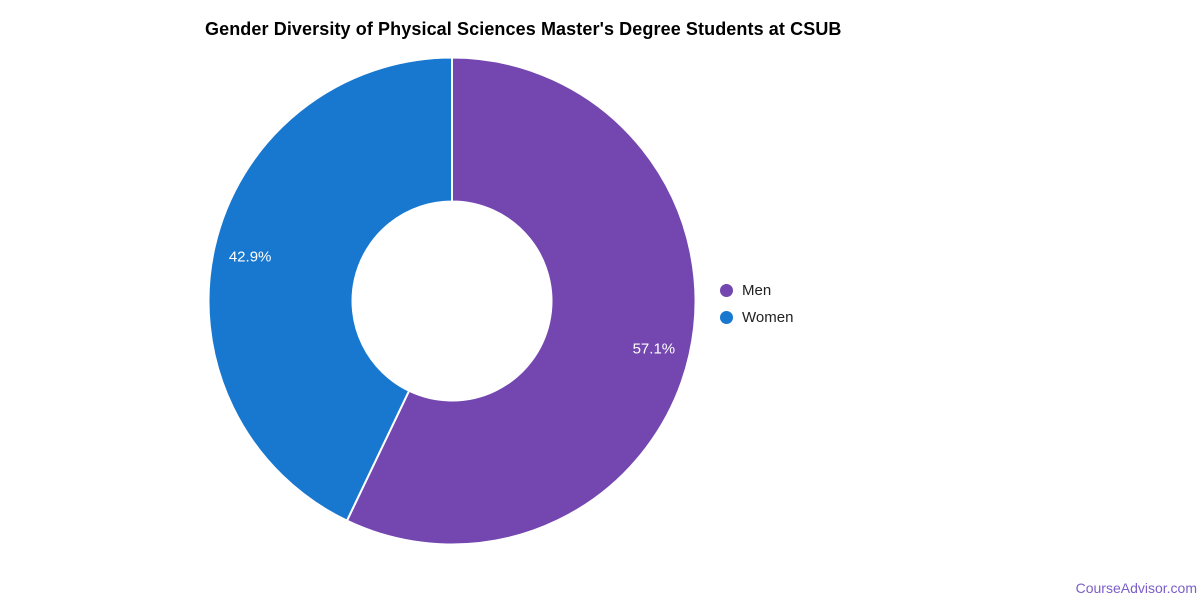  Describe the element at coordinates (768, 317) in the screenshot. I see `legend-label-women: Women` at that location.